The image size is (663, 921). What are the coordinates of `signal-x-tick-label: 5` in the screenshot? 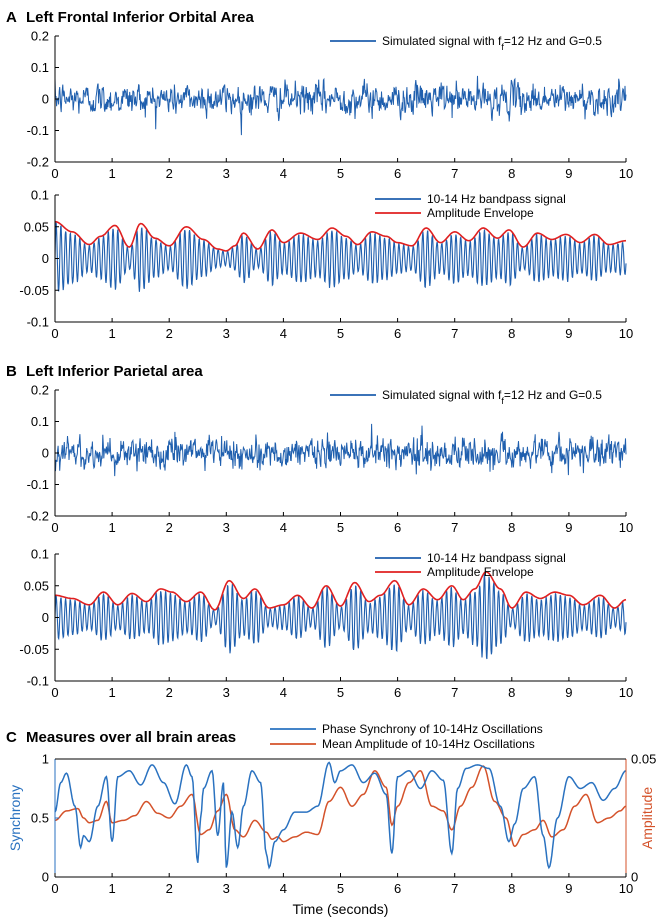 It's located at (340, 527).